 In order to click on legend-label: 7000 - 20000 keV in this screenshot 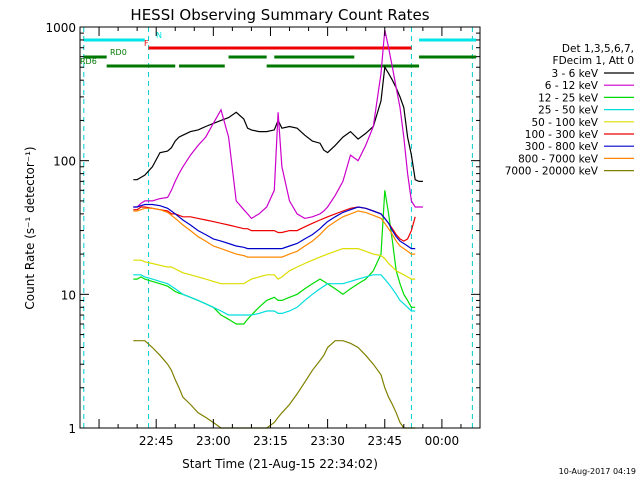, I will do `click(552, 172)`.